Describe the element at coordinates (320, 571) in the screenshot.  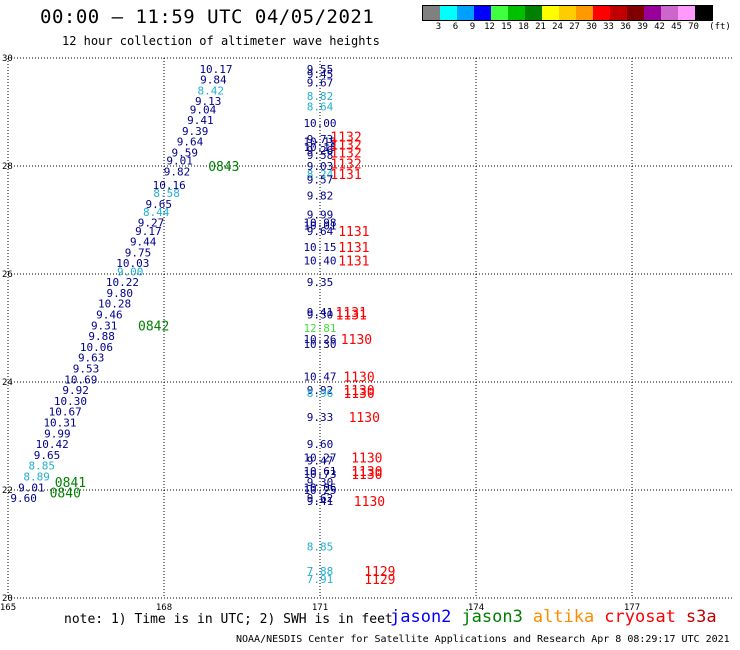
I see `swh-label: 7.88` at that location.